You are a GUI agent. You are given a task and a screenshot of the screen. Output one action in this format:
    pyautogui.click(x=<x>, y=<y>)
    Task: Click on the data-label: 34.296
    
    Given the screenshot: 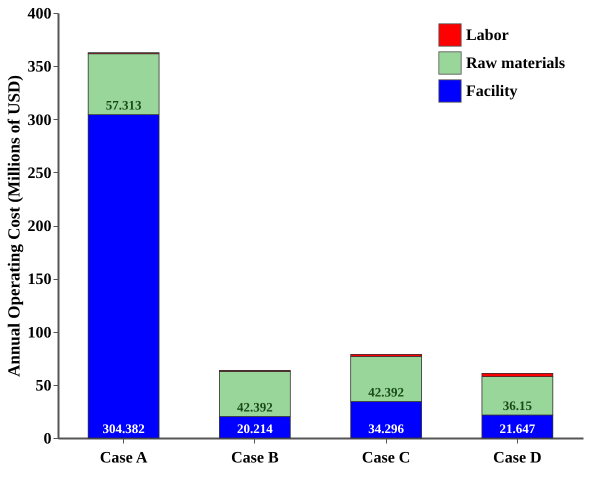 What is the action you would take?
    pyautogui.click(x=386, y=428)
    